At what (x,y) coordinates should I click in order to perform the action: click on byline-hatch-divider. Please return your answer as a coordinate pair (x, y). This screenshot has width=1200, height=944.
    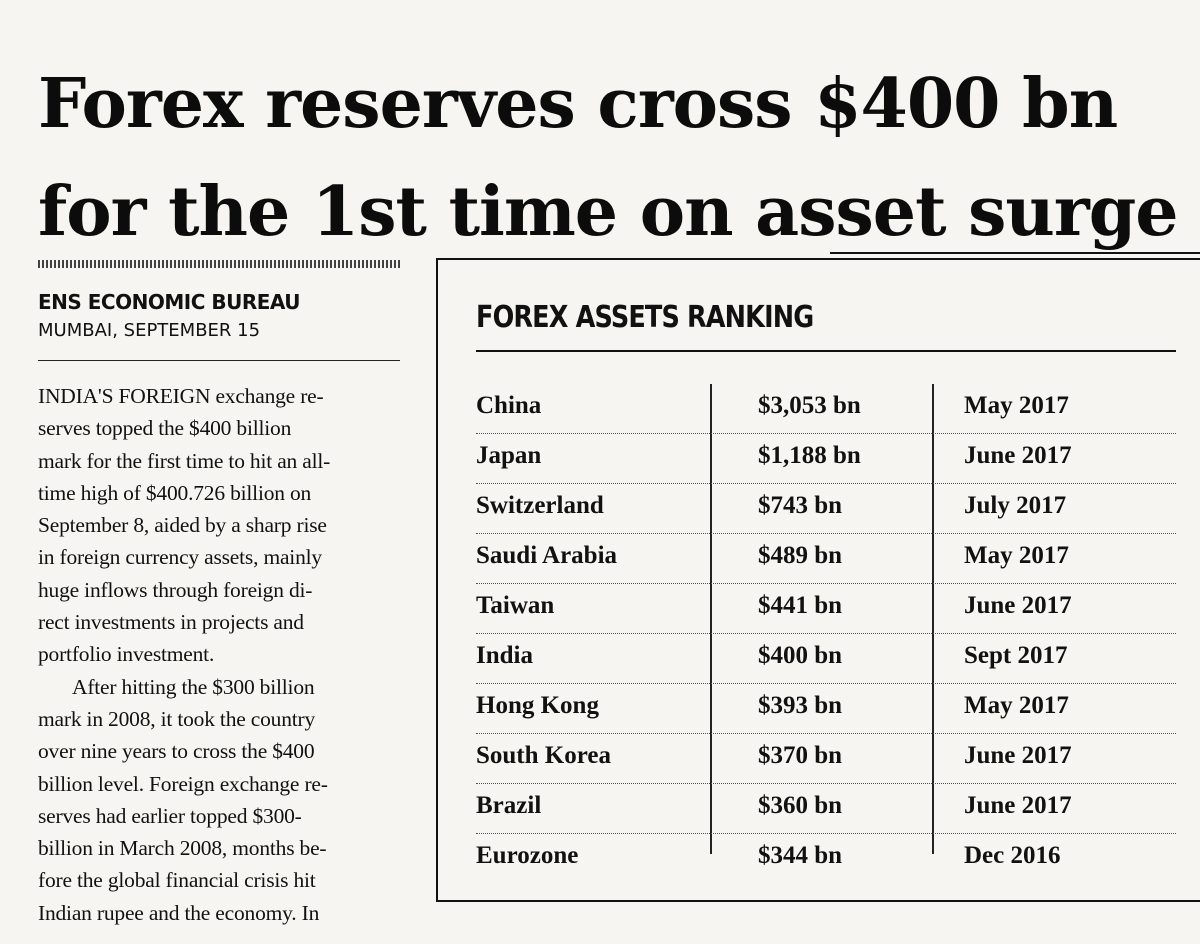
    Looking at the image, I should click on (219, 264).